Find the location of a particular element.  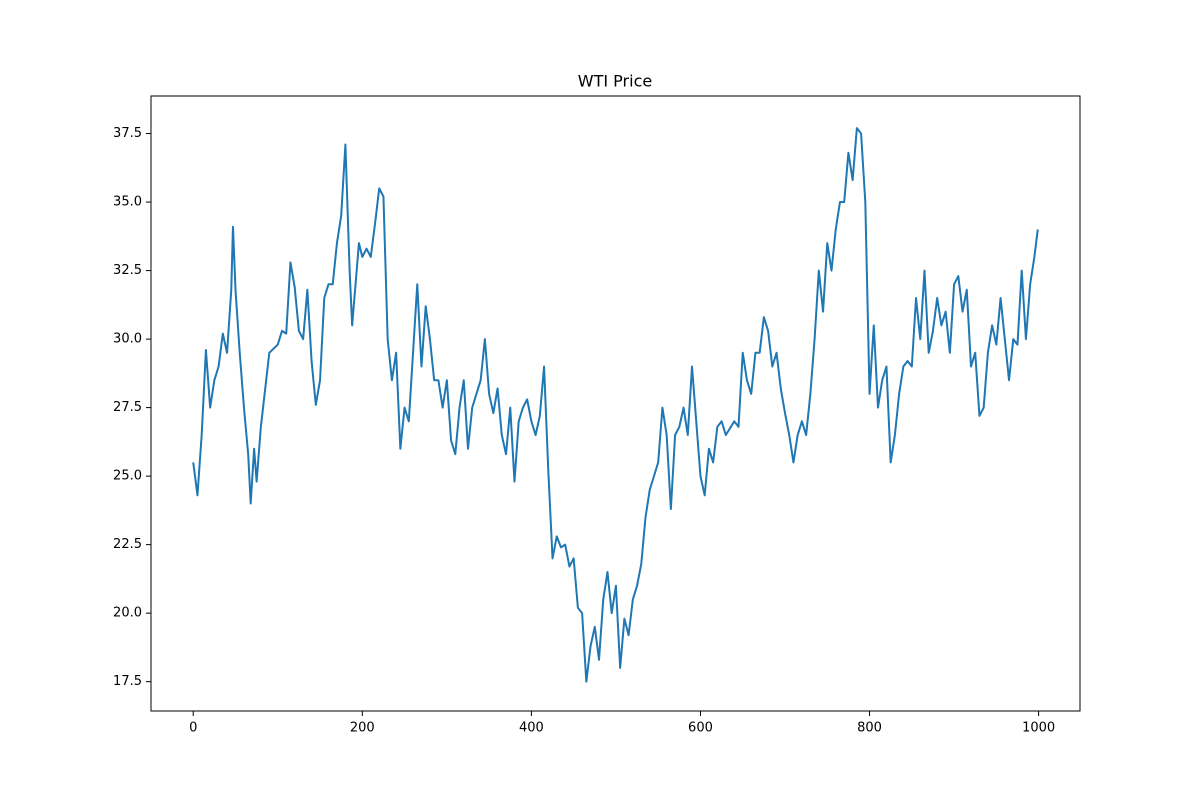

x-tick-label: 600 is located at coordinates (700, 728).